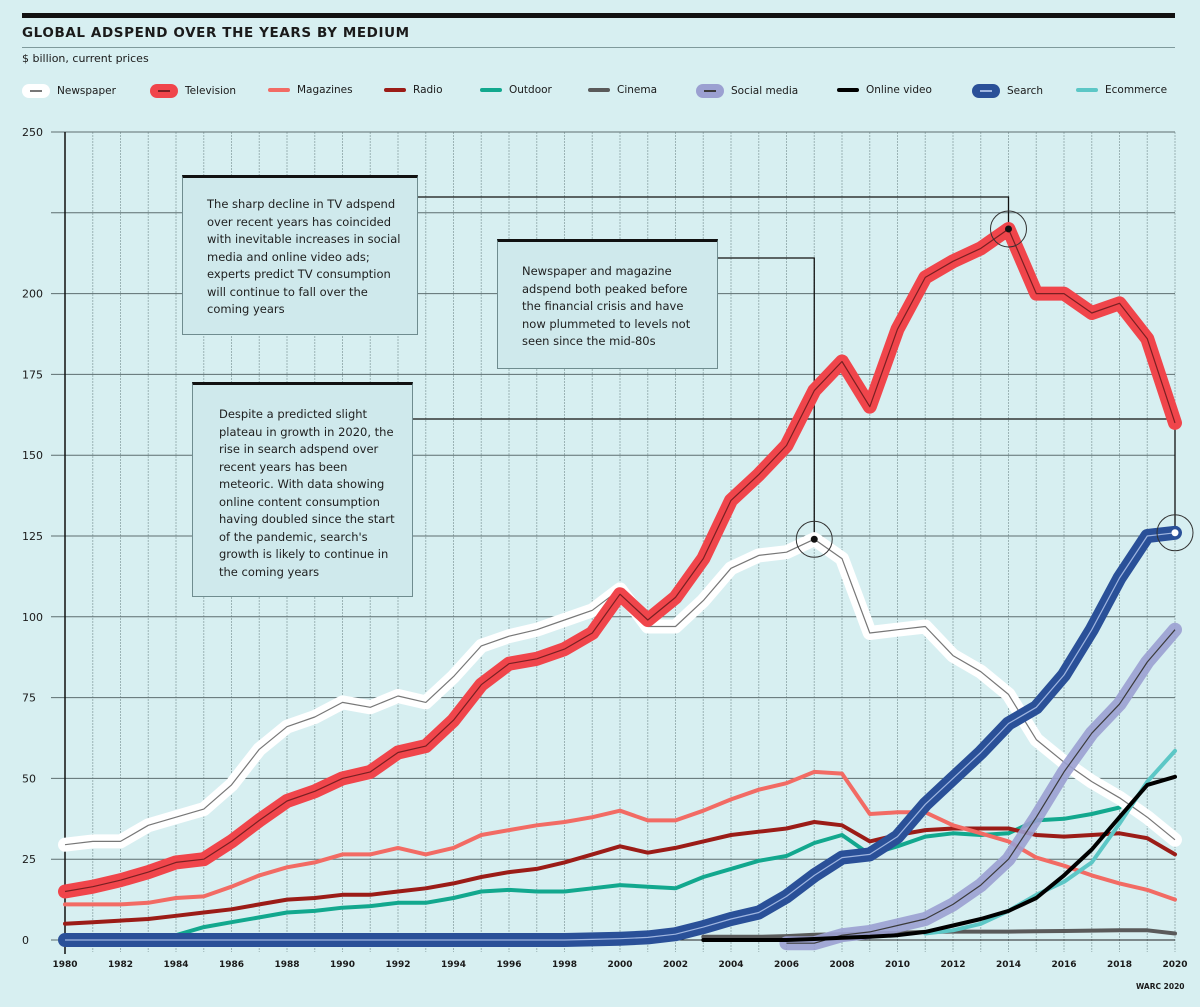 This screenshot has width=1200, height=1007. What do you see at coordinates (86, 91) in the screenshot?
I see `legend-label: Newspaper` at bounding box center [86, 91].